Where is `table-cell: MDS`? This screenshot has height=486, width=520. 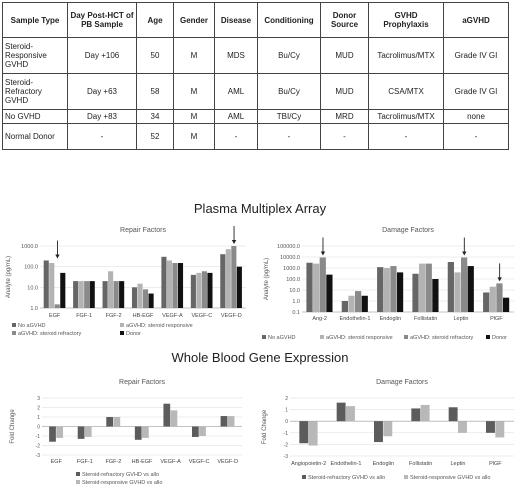
table-cell: MDS is located at coordinates (236, 55).